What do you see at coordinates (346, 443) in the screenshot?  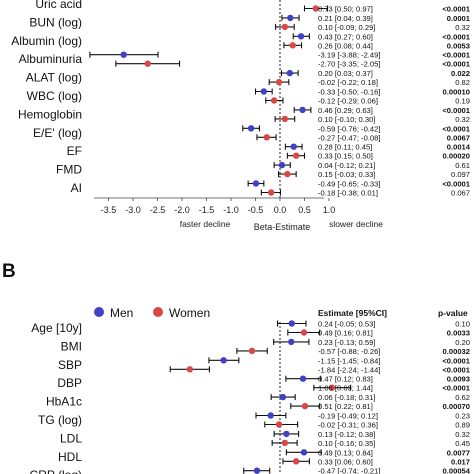 I see `women-estimate-text: 0.10 [-0.16; 0.35]` at bounding box center [346, 443].